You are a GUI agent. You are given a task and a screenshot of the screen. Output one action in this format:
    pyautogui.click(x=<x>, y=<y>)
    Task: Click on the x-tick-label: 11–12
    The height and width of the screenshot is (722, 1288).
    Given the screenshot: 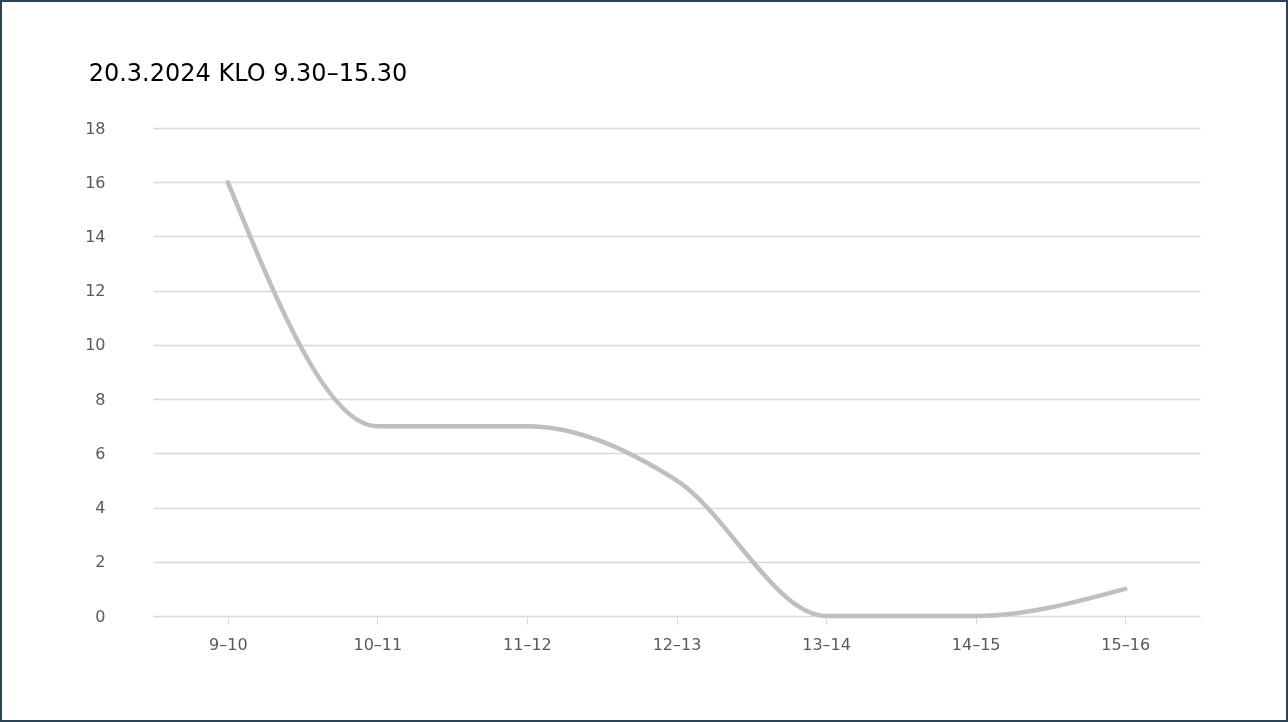 What is the action you would take?
    pyautogui.click(x=527, y=644)
    